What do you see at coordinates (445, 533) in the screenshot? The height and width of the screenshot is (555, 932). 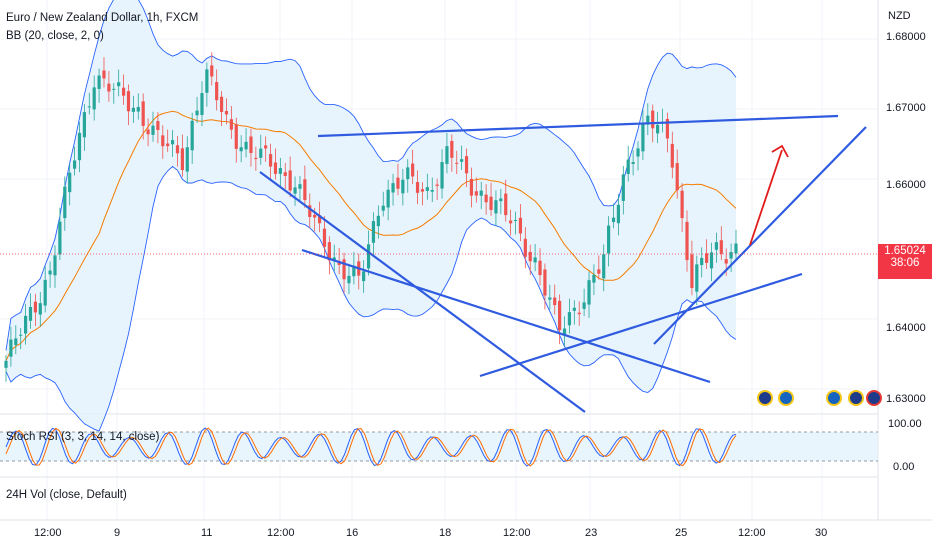 I see `time-tick: 18` at bounding box center [445, 533].